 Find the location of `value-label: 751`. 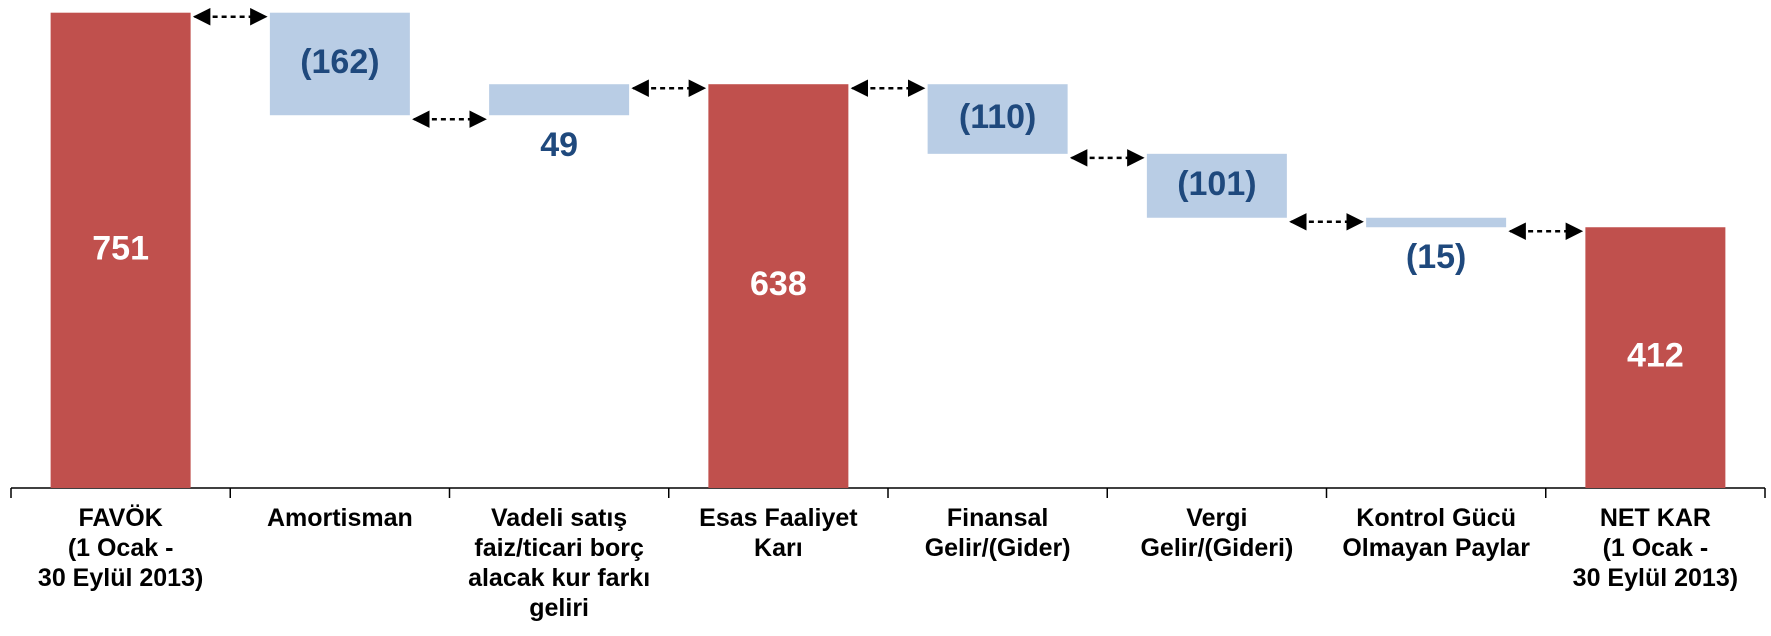

value-label: 751 is located at coordinates (120, 248).